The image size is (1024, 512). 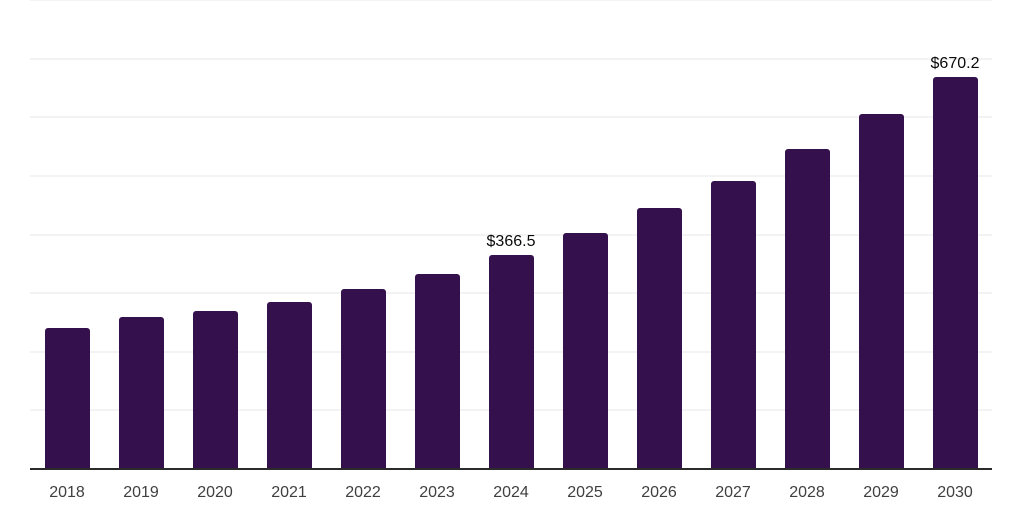 What do you see at coordinates (289, 386) in the screenshot?
I see `bar-2021` at bounding box center [289, 386].